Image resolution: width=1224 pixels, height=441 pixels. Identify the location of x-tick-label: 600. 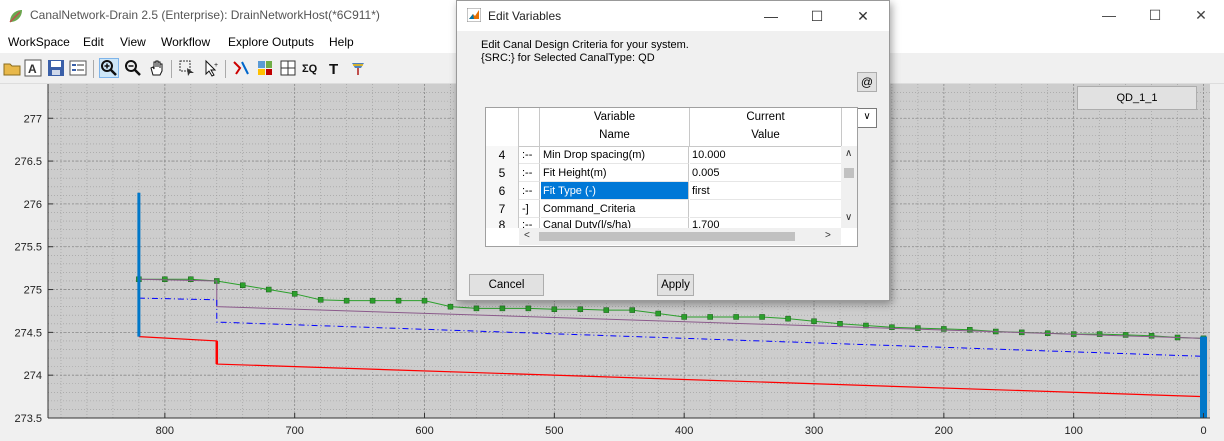
(424, 431).